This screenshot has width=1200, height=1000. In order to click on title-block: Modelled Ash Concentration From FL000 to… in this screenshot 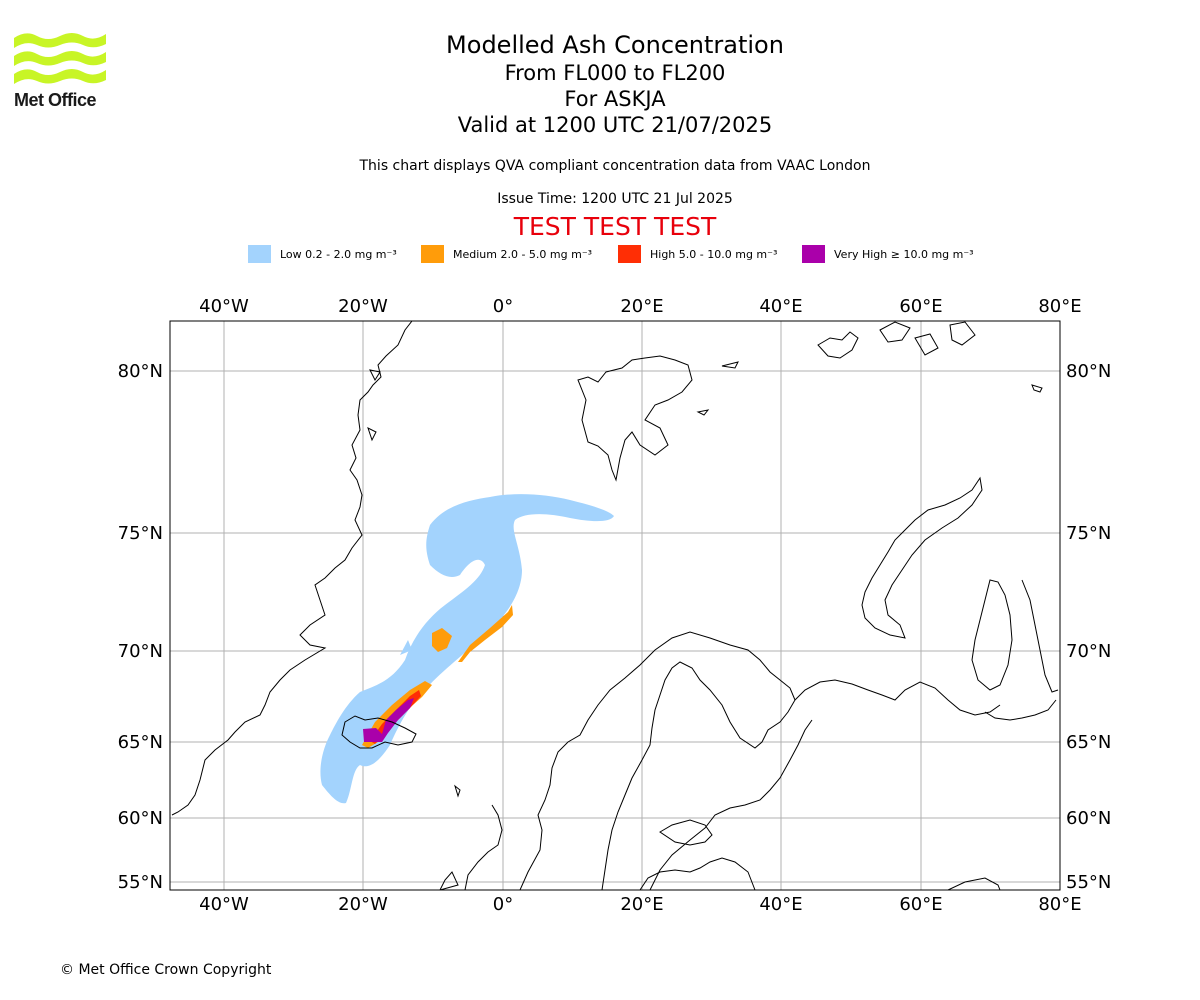, I will do `click(615, 84)`.